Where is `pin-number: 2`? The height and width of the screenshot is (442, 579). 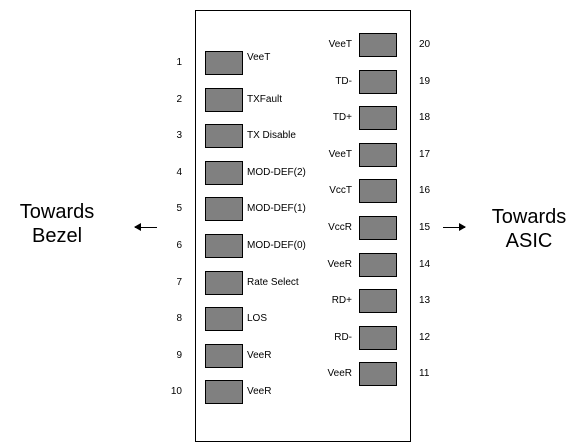 pin-number: 2 is located at coordinates (179, 99).